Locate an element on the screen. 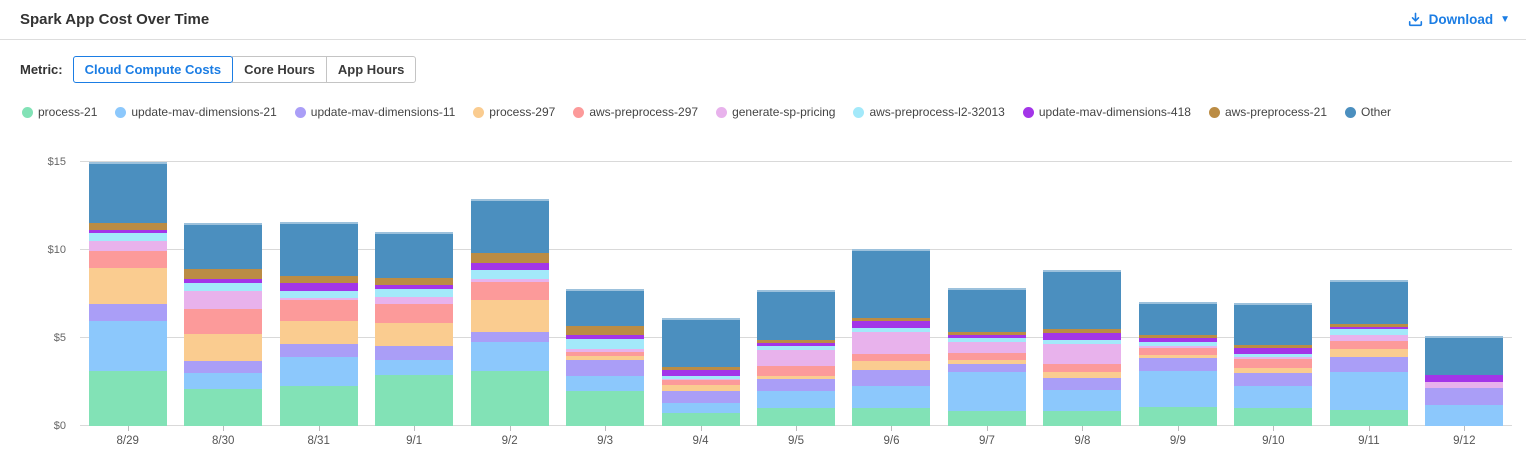 This screenshot has height=461, width=1526. legend-item-aws-preprocess-21: aws-preprocess-21 is located at coordinates (1267, 112).